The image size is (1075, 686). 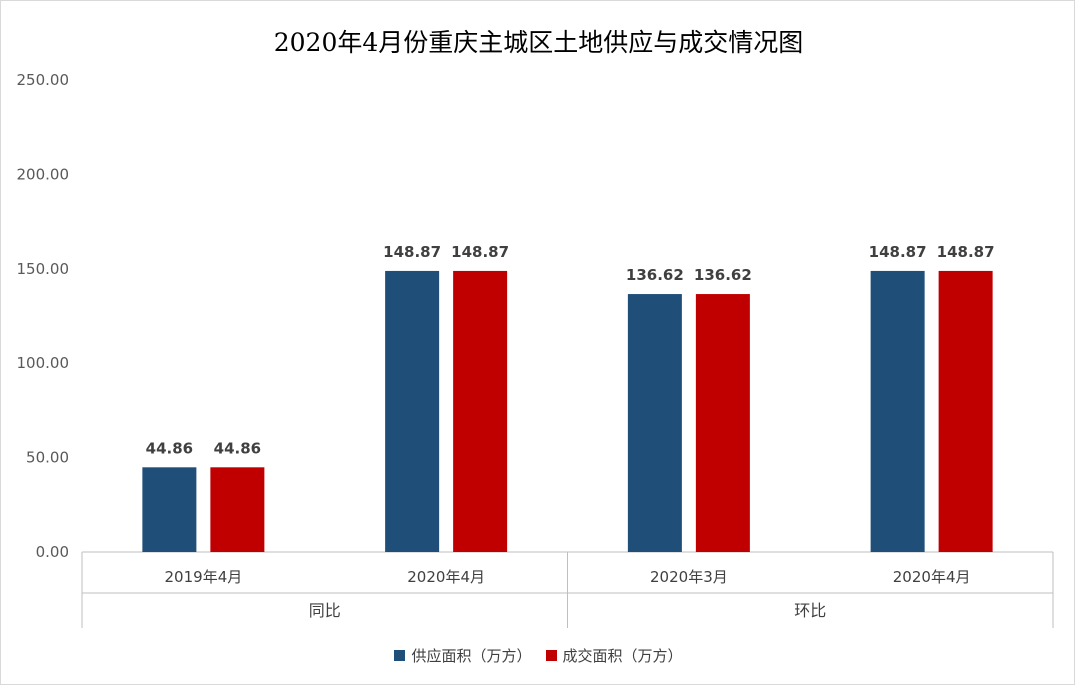 I want to click on legend-item-deal: 成交面积（万方）, so click(x=614, y=655).